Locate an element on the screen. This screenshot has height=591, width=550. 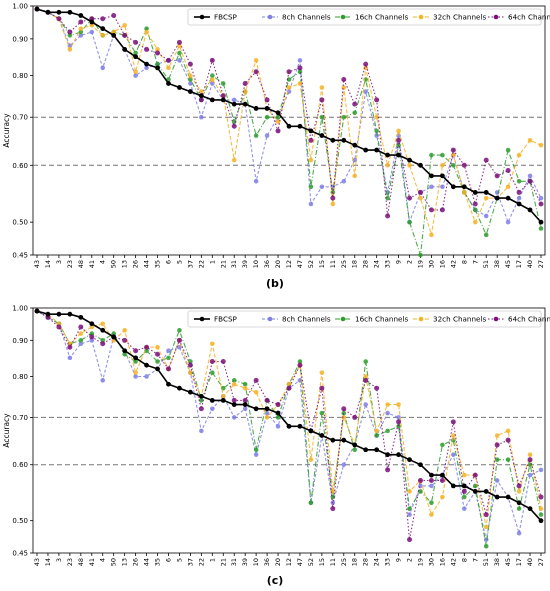
x-tick-label: 3 is located at coordinates (59, 560).